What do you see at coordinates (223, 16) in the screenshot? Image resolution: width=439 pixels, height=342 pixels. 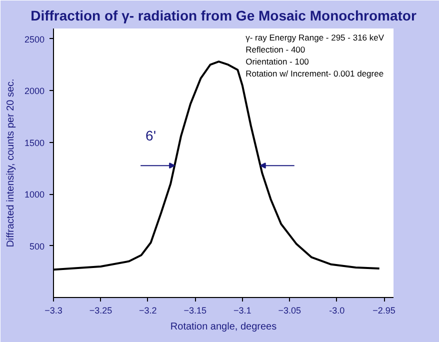 I see `chart-title: Diffraction of γ- radiation from Ge Mosaic Monochromator` at bounding box center [223, 16].